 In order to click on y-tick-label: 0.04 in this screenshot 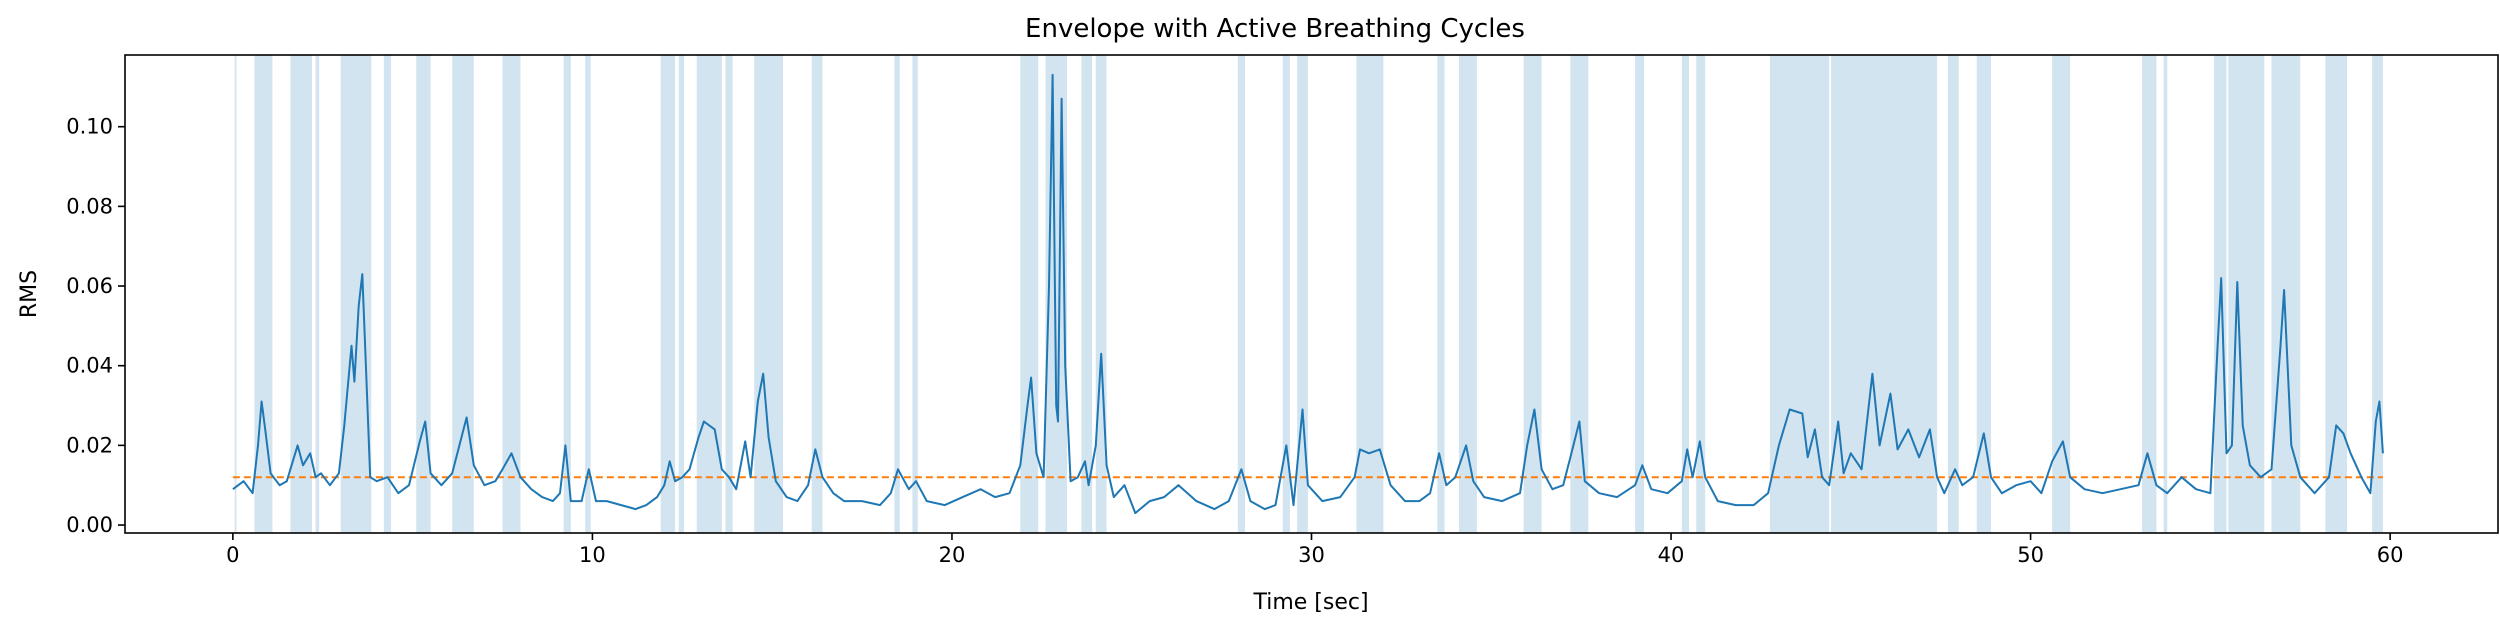, I will do `click(89, 366)`.